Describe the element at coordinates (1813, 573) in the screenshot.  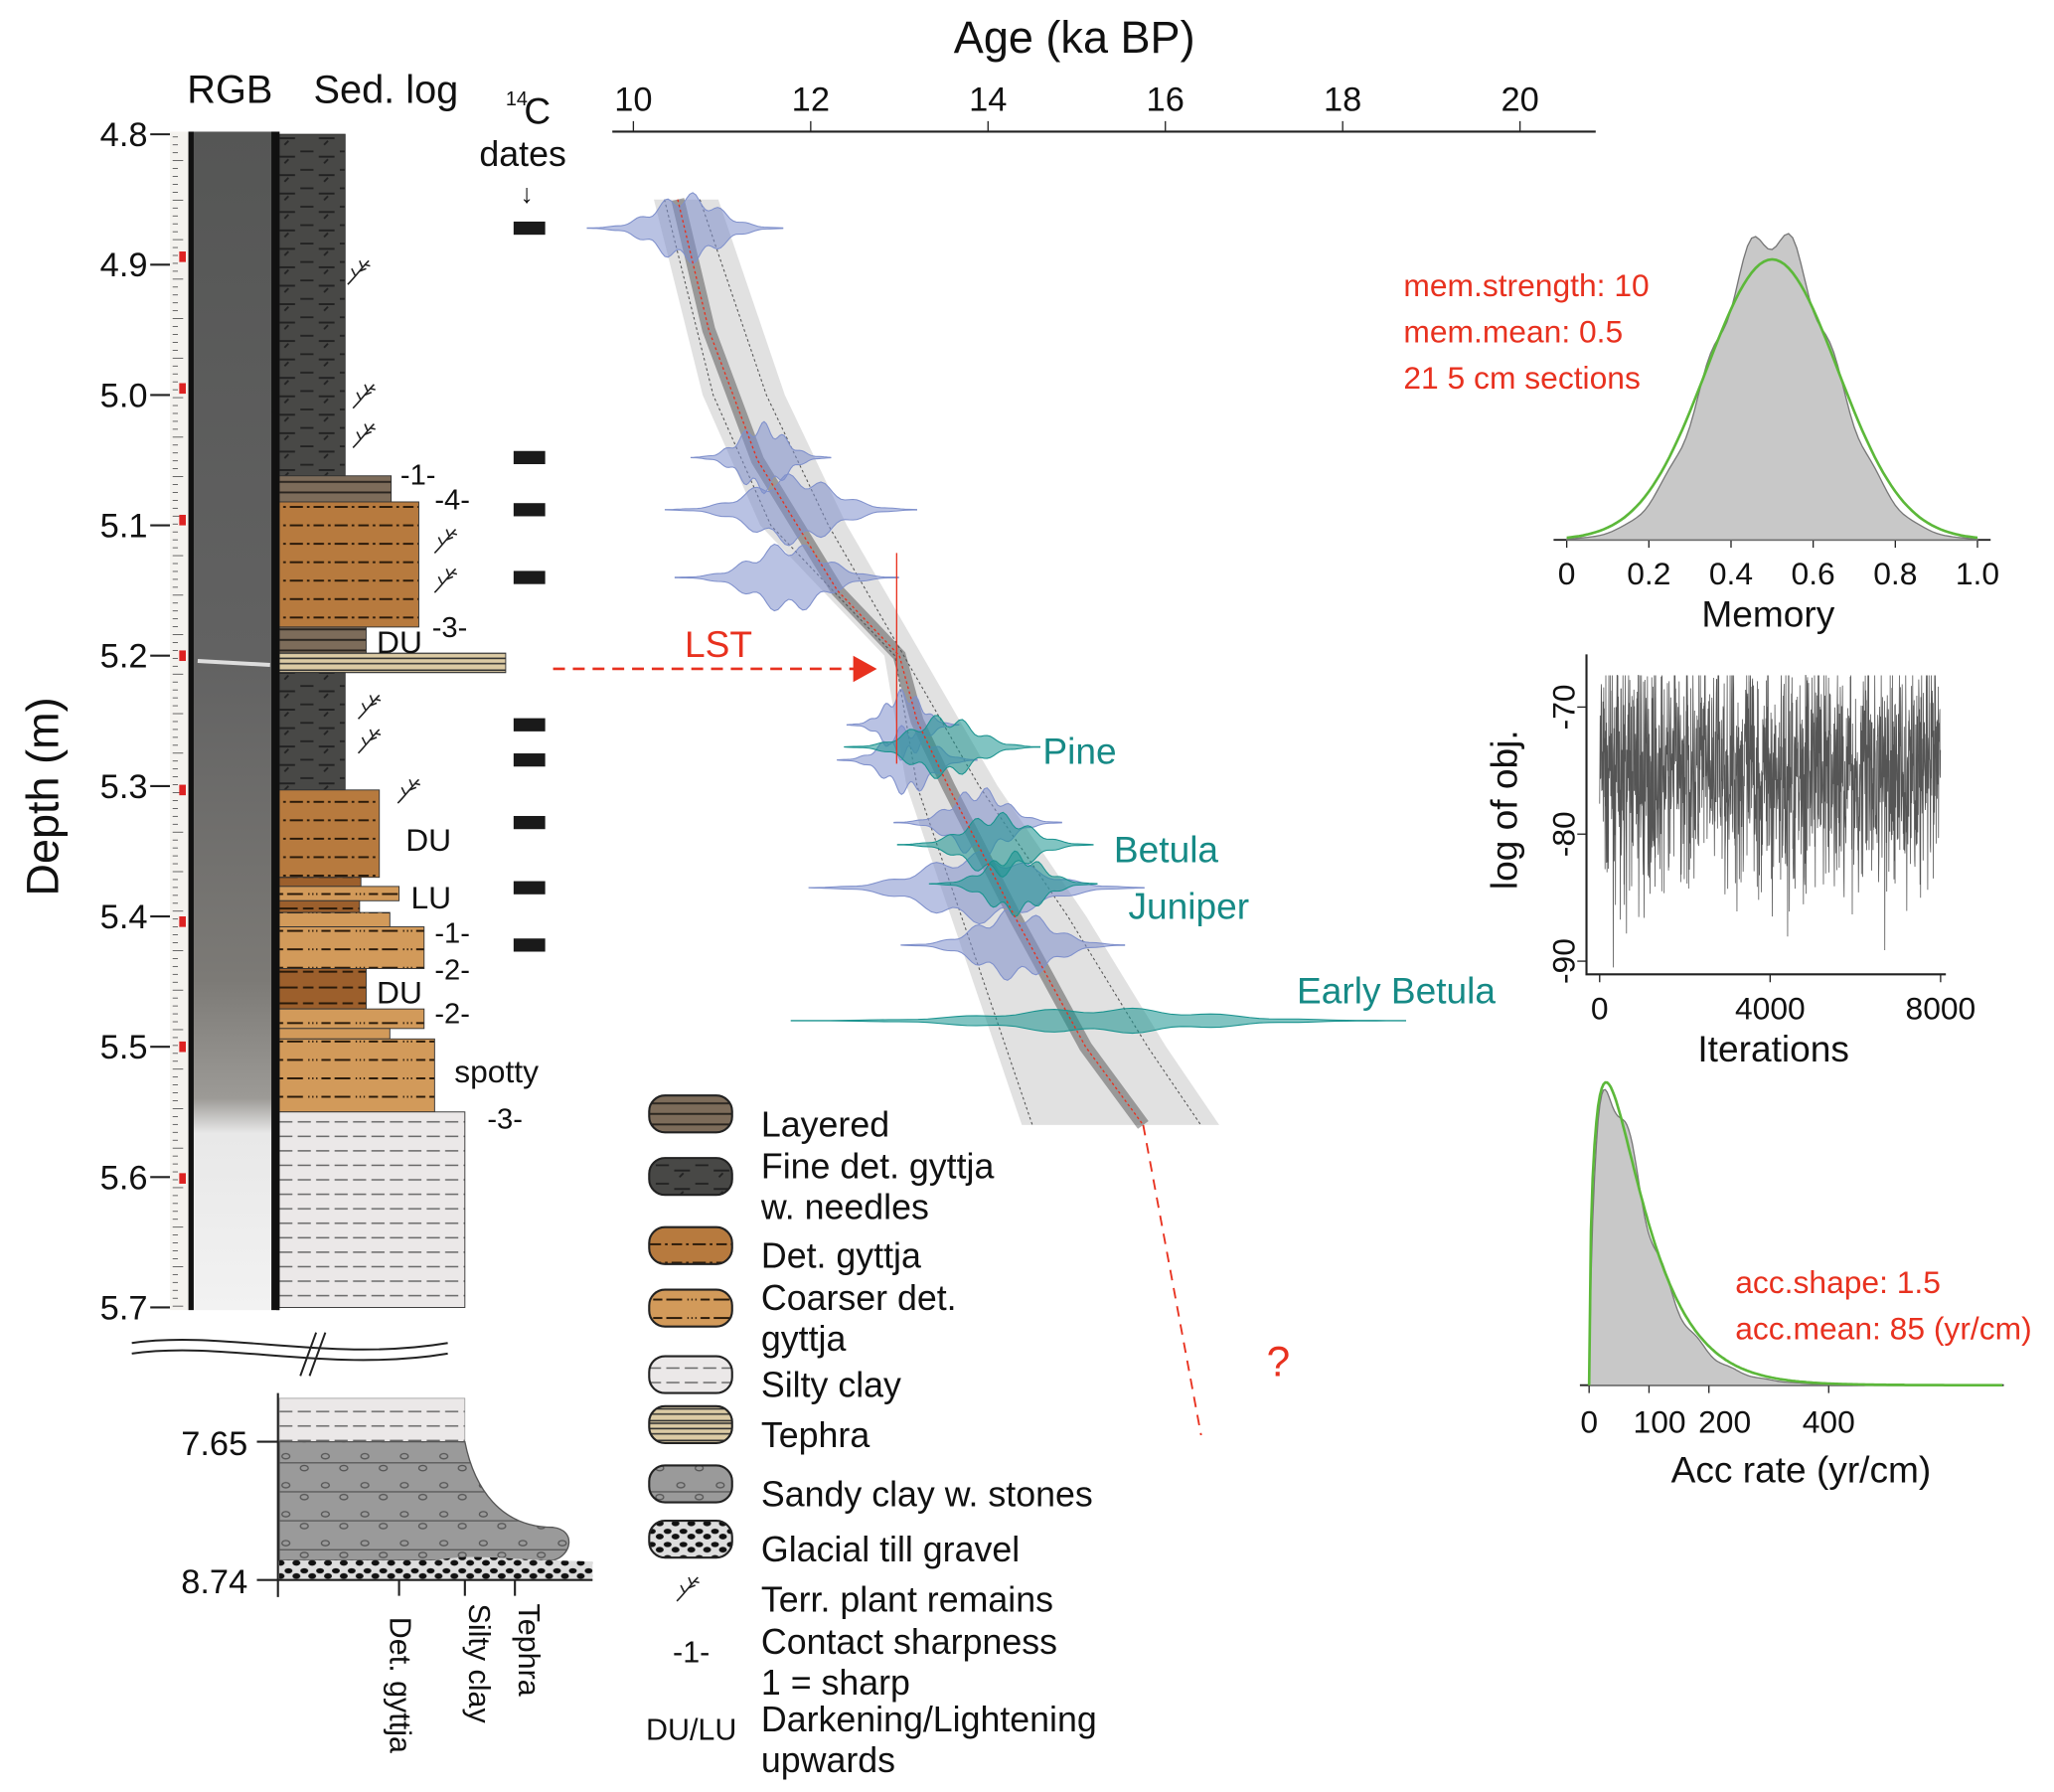
I see `memory-tick-label: 0.6` at that location.